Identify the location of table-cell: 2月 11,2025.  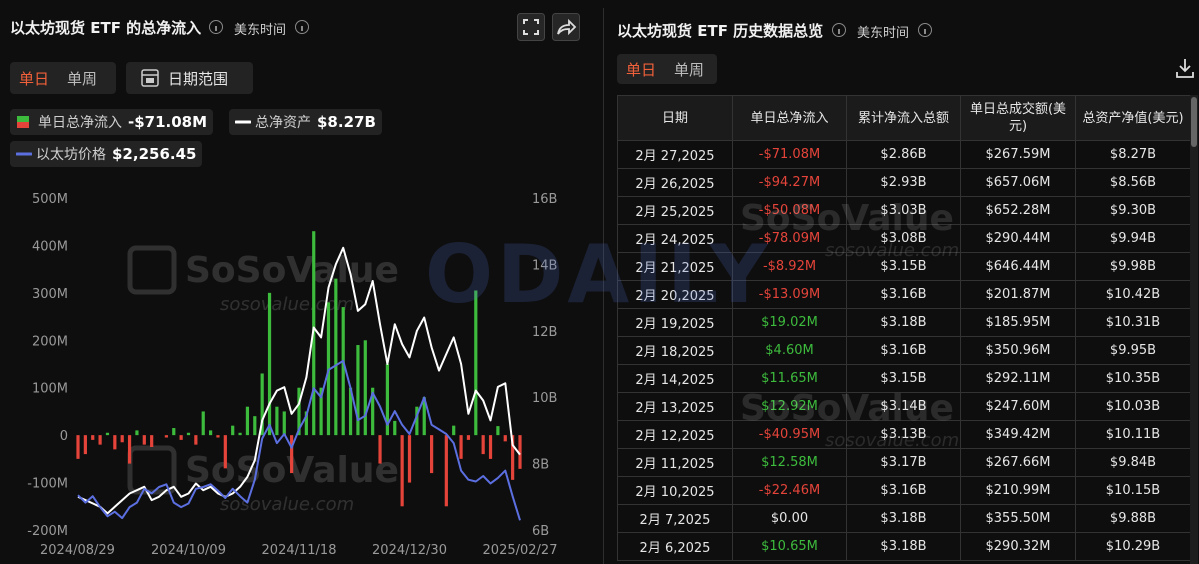
(675, 462).